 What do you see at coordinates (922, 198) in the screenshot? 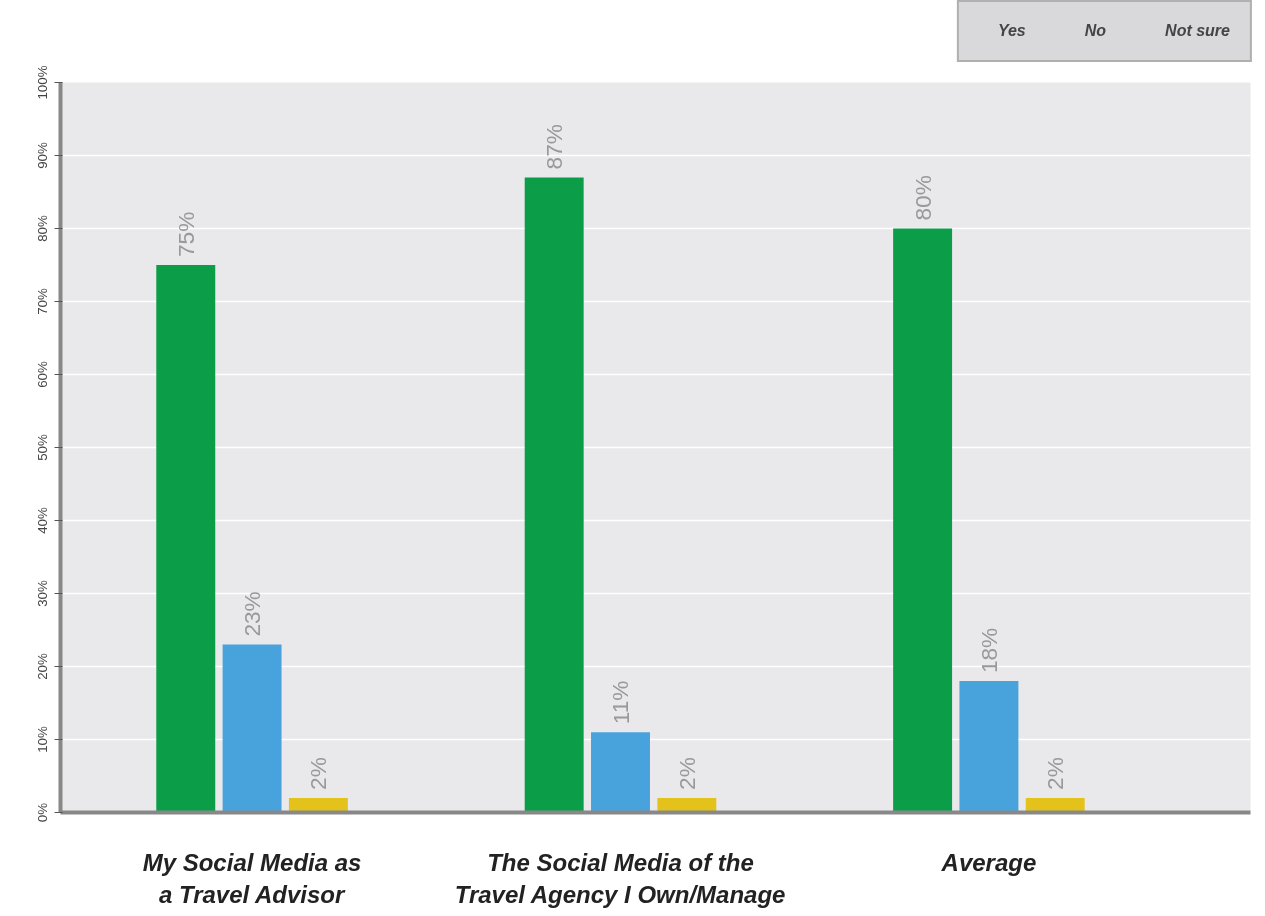
I see `data-label: 80%` at bounding box center [922, 198].